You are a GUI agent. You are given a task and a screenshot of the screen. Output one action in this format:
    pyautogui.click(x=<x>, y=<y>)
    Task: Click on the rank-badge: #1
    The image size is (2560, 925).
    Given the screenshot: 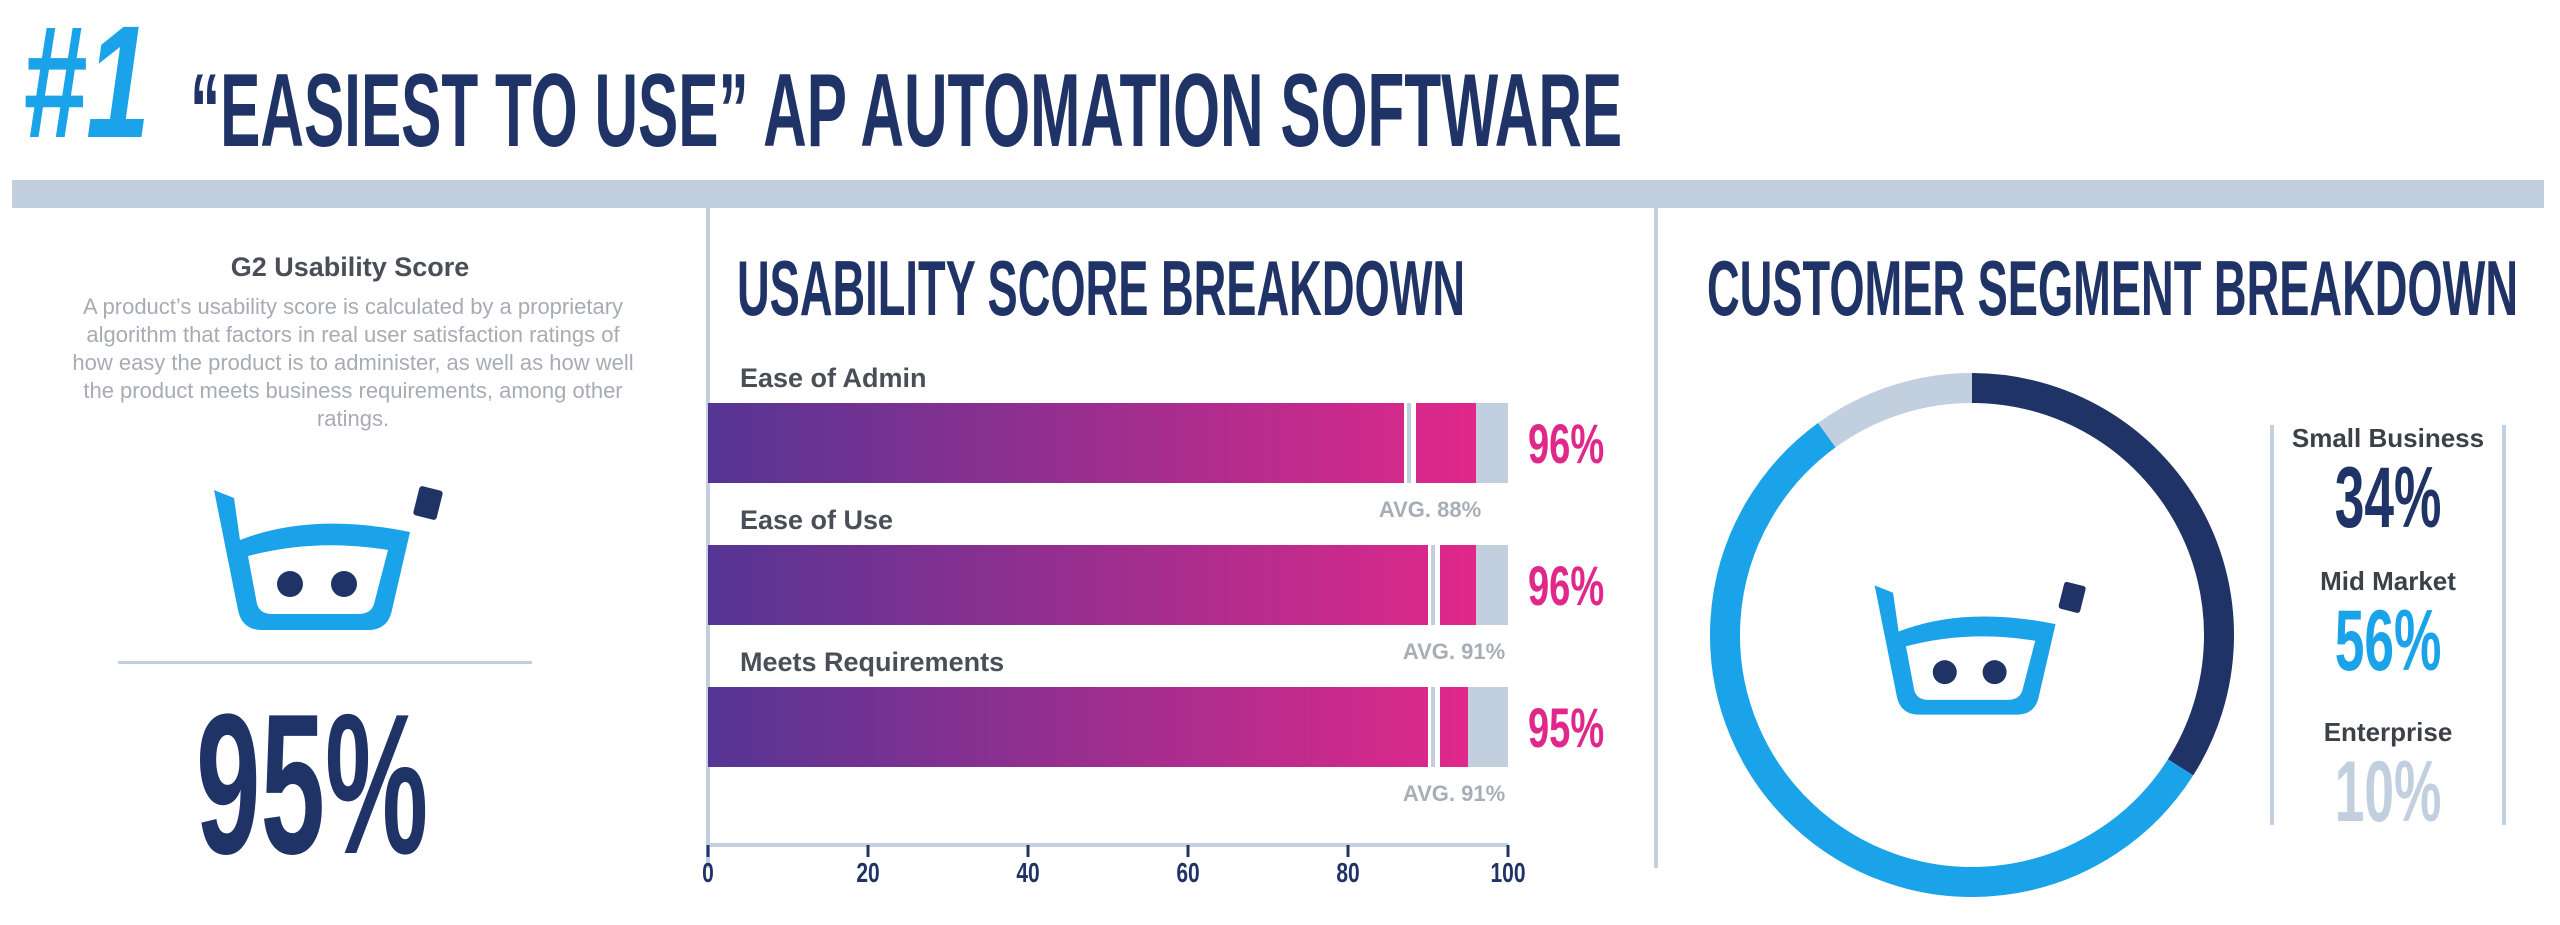 What is the action you would take?
    pyautogui.click(x=86, y=85)
    